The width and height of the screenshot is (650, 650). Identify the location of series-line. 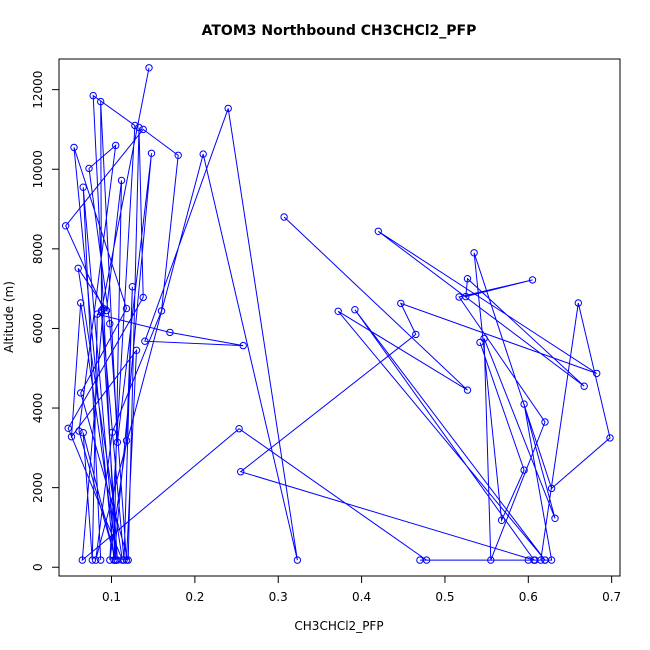
(109, 314).